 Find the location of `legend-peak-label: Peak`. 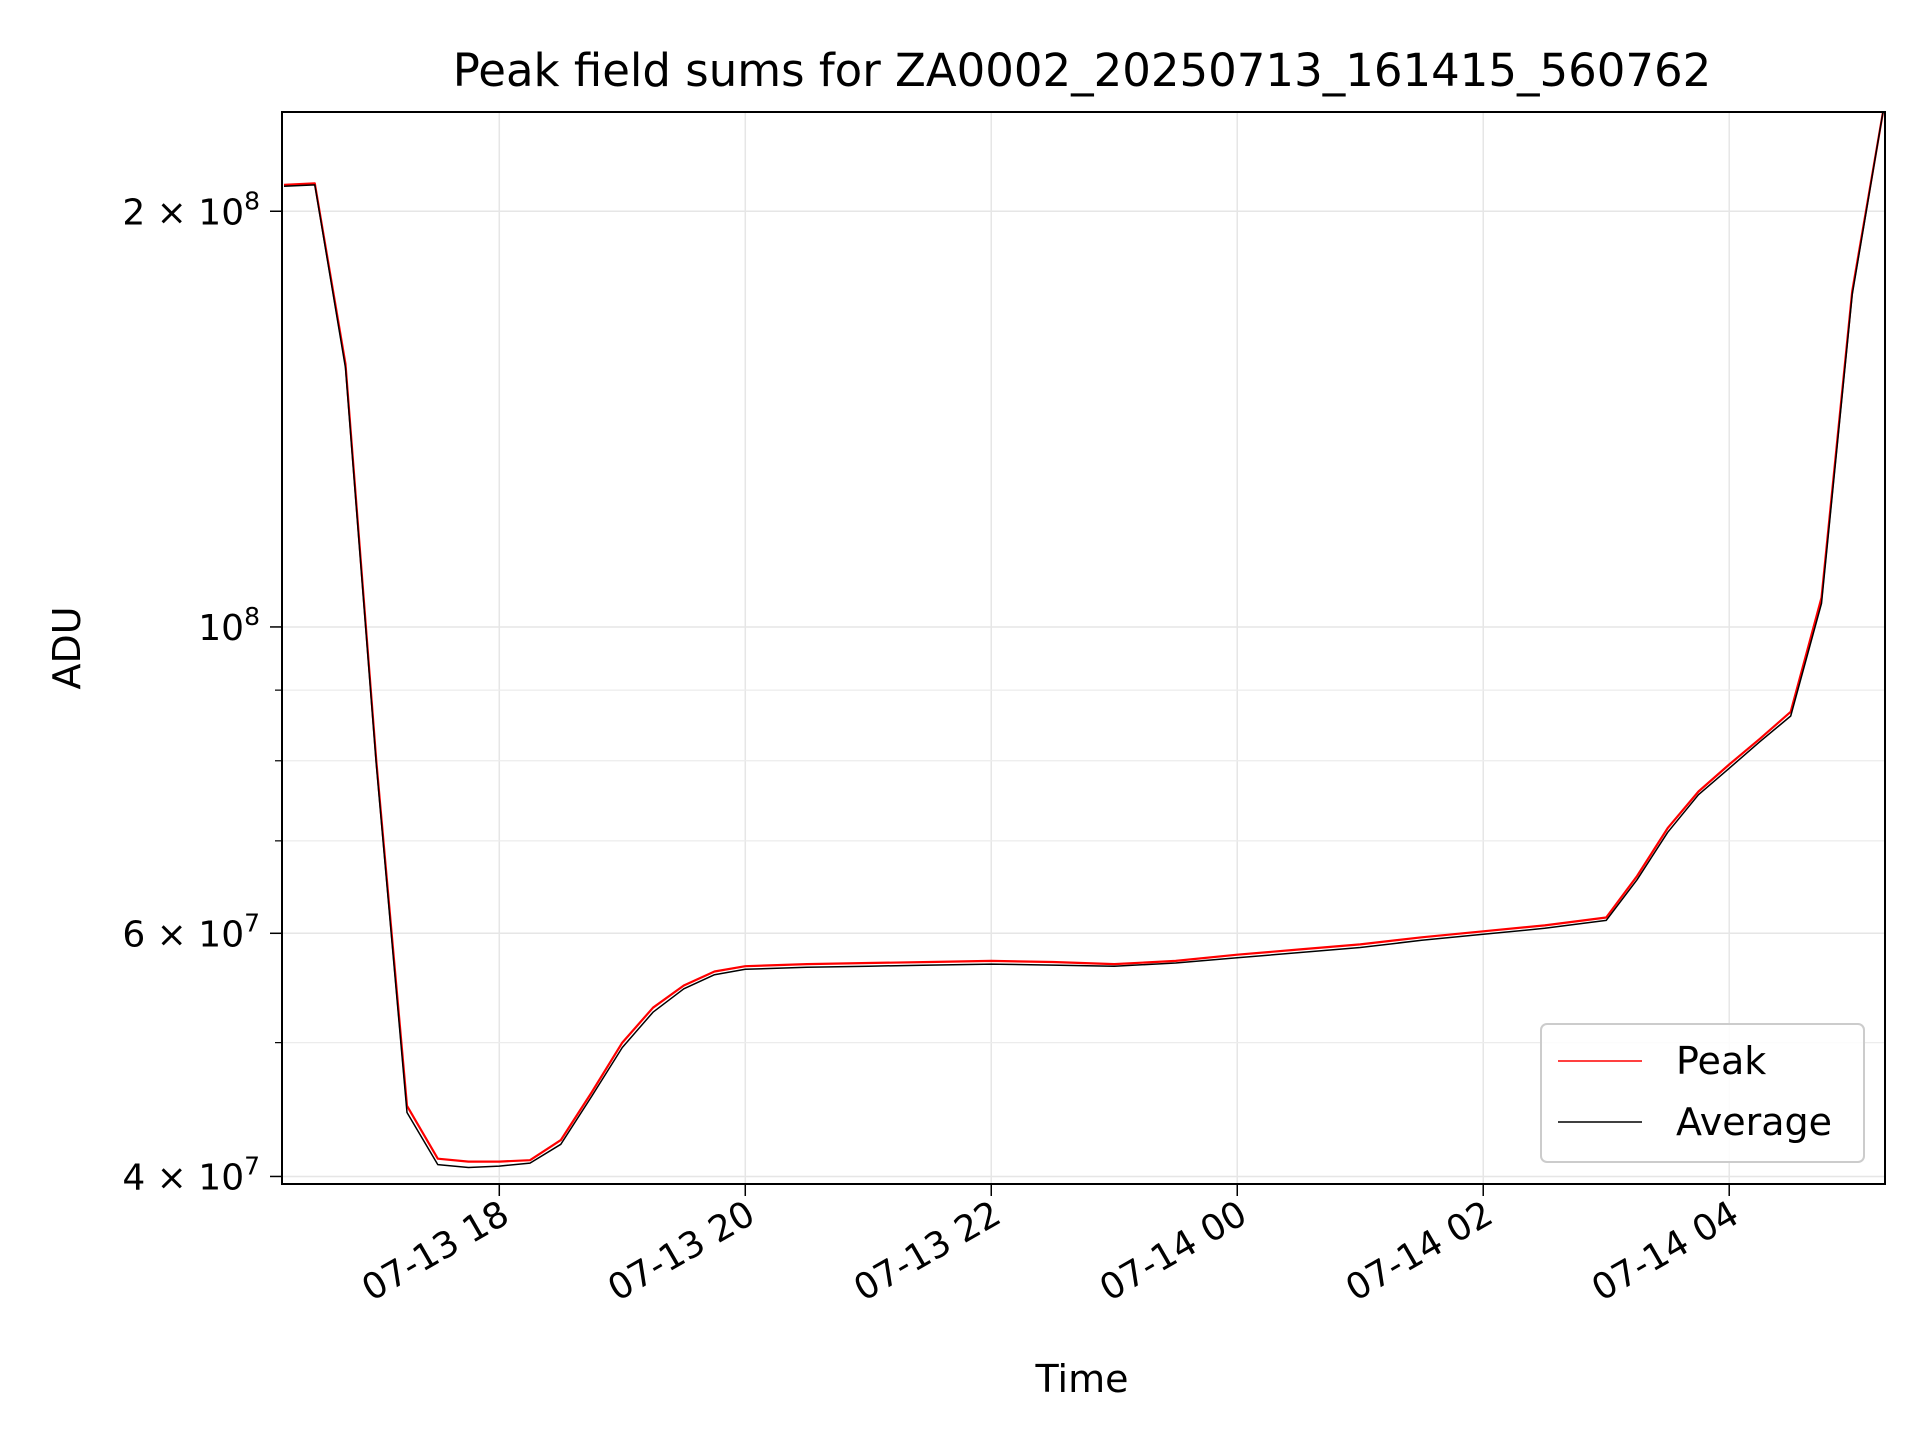

legend-peak-label: Peak is located at coordinates (1721, 1061).